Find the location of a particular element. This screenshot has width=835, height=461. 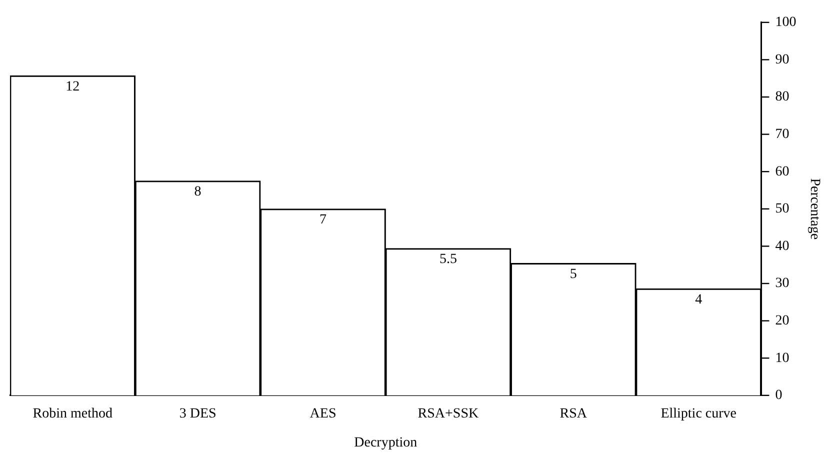

y-tick-label: 0 is located at coordinates (778, 396).